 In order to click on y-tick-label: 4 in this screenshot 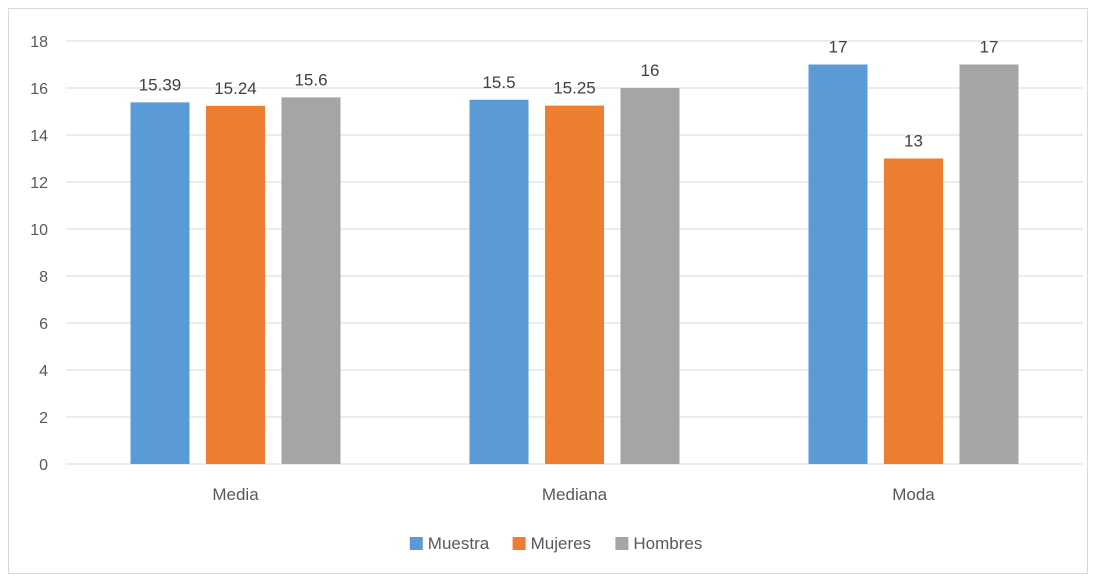, I will do `click(43, 371)`.